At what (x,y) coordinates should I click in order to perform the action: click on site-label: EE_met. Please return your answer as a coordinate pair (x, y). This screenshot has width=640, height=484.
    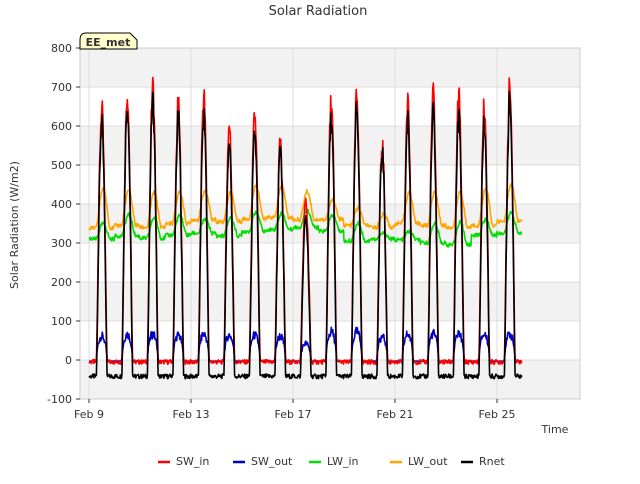
    Looking at the image, I should click on (108, 42).